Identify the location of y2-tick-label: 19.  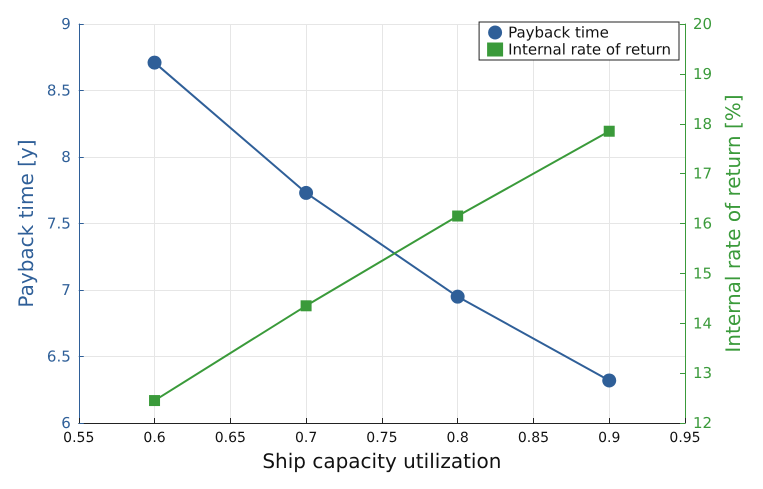
(702, 73).